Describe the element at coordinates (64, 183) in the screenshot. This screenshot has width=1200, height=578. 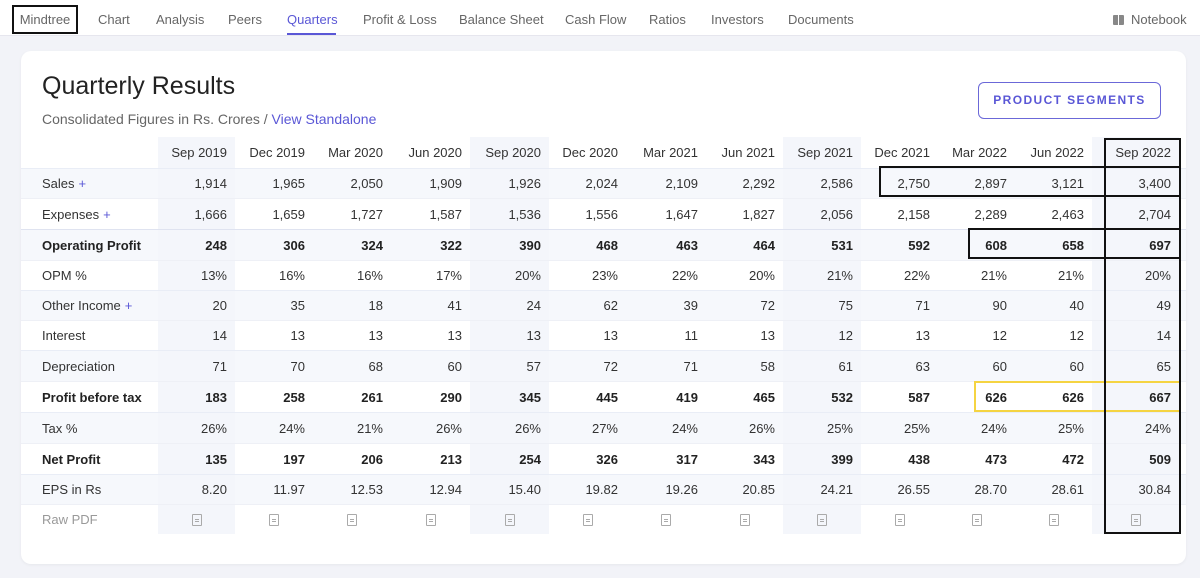
I see `row-label: Sales +` at that location.